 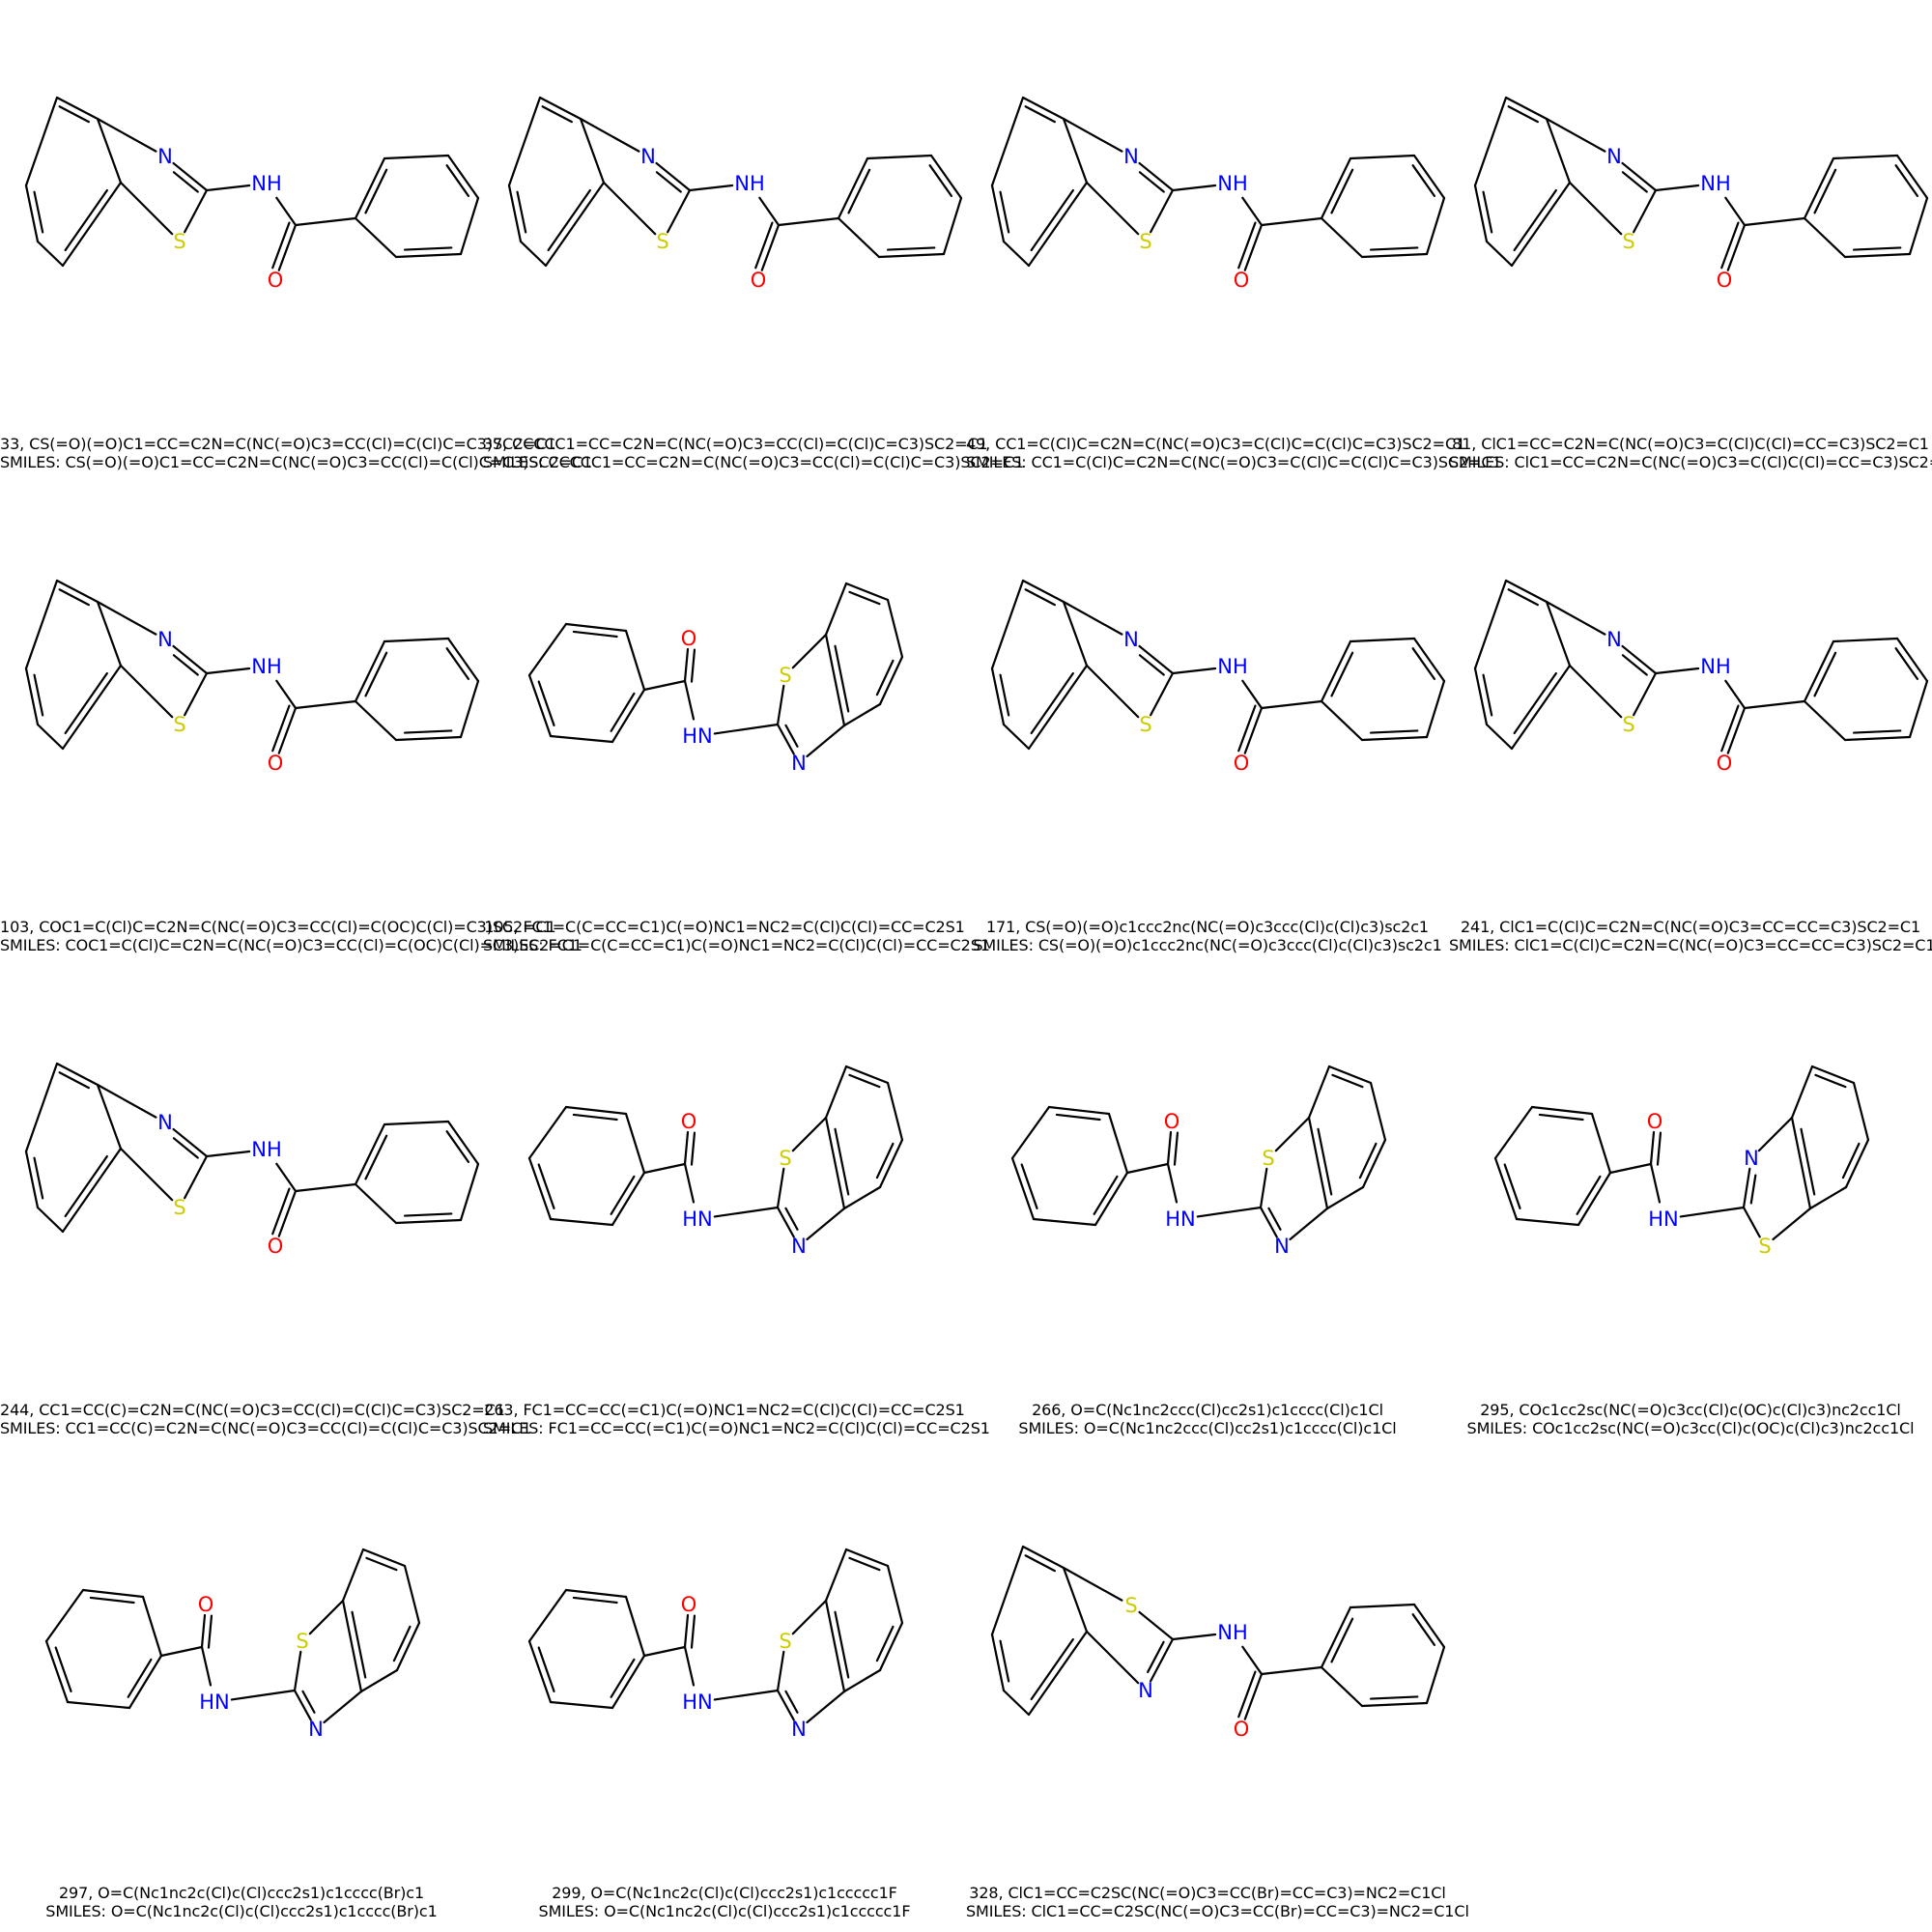 I want to click on atom-label-hn: HN, so click(x=1180, y=1219).